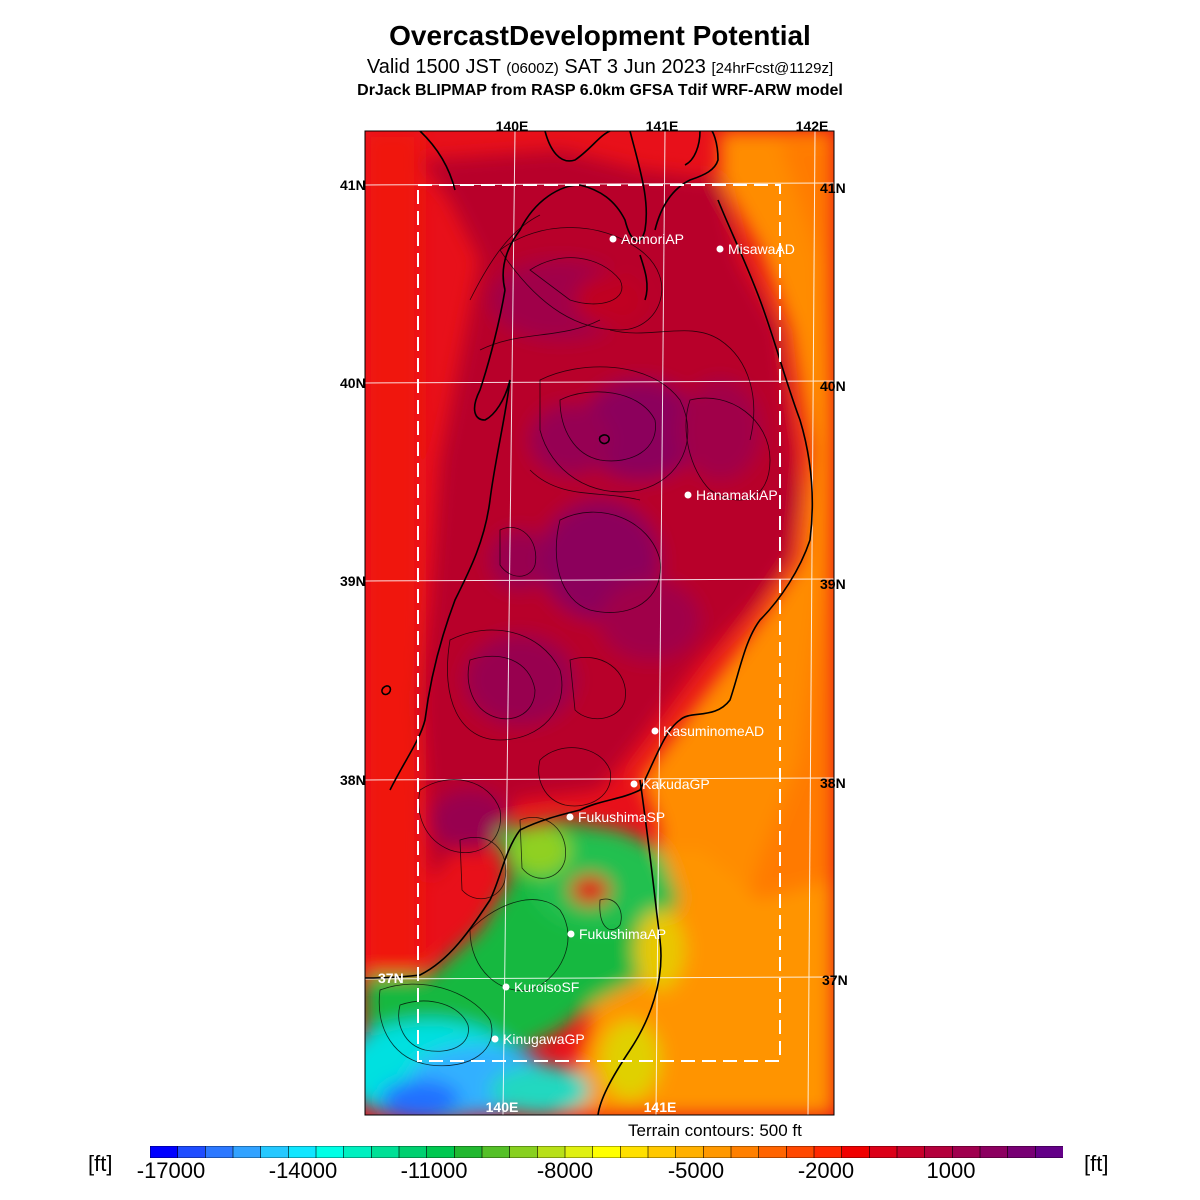  What do you see at coordinates (532, 68) in the screenshot?
I see `utc-time: (0600Z)` at bounding box center [532, 68].